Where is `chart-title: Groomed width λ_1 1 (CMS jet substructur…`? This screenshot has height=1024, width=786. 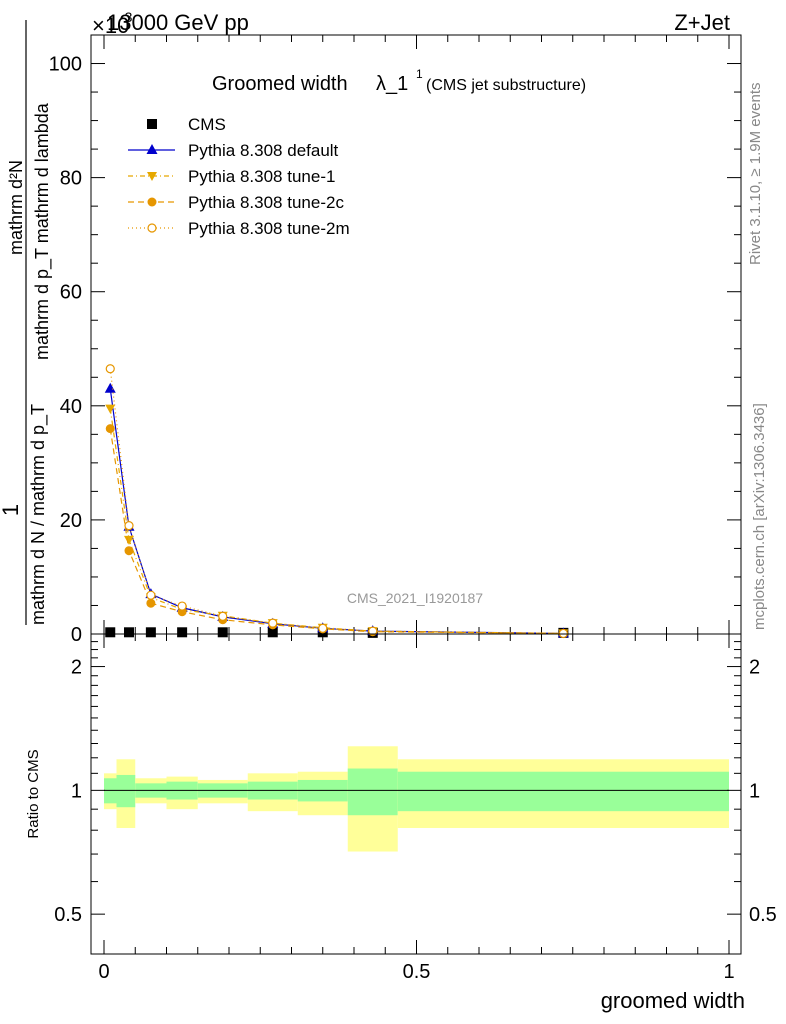
chart-title: Groomed width λ_1 1 (CMS jet substructur… is located at coordinates (399, 81).